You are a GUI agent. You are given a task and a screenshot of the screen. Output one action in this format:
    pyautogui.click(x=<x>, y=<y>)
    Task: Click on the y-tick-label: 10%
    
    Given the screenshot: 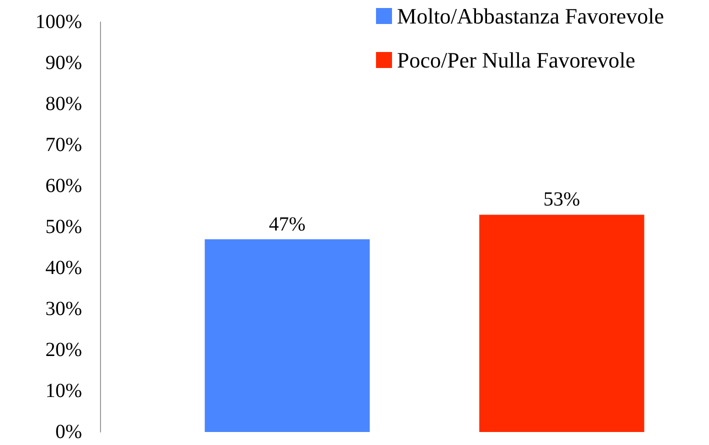 What is the action you would take?
    pyautogui.click(x=63, y=391)
    